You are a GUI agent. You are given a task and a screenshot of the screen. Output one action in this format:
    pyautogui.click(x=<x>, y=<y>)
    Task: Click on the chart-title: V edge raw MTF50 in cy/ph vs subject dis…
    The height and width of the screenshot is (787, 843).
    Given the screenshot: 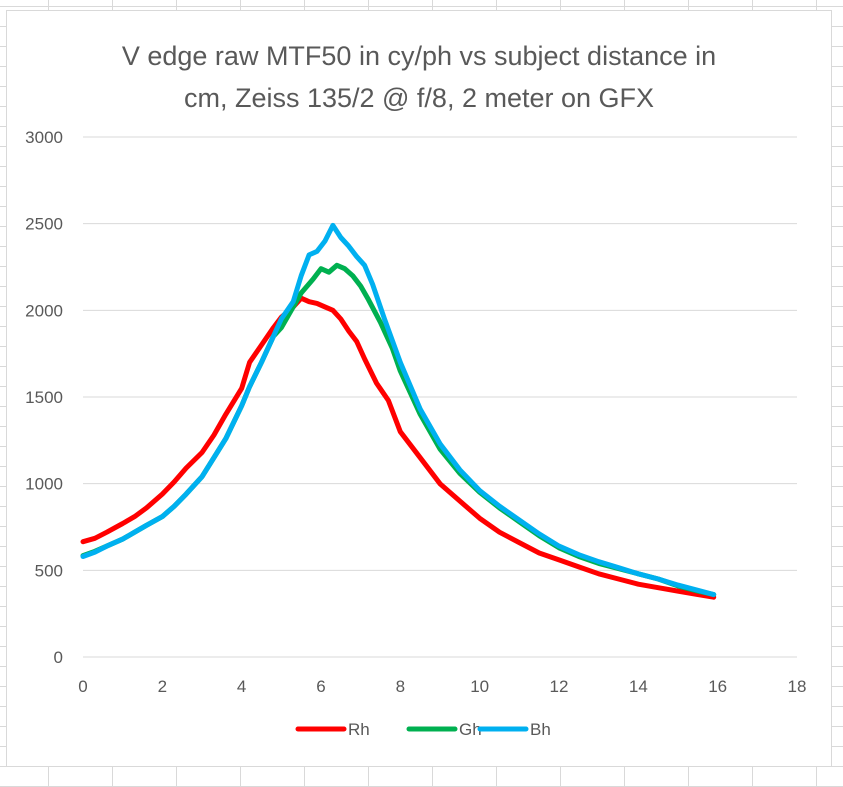 What is the action you would take?
    pyautogui.click(x=419, y=77)
    